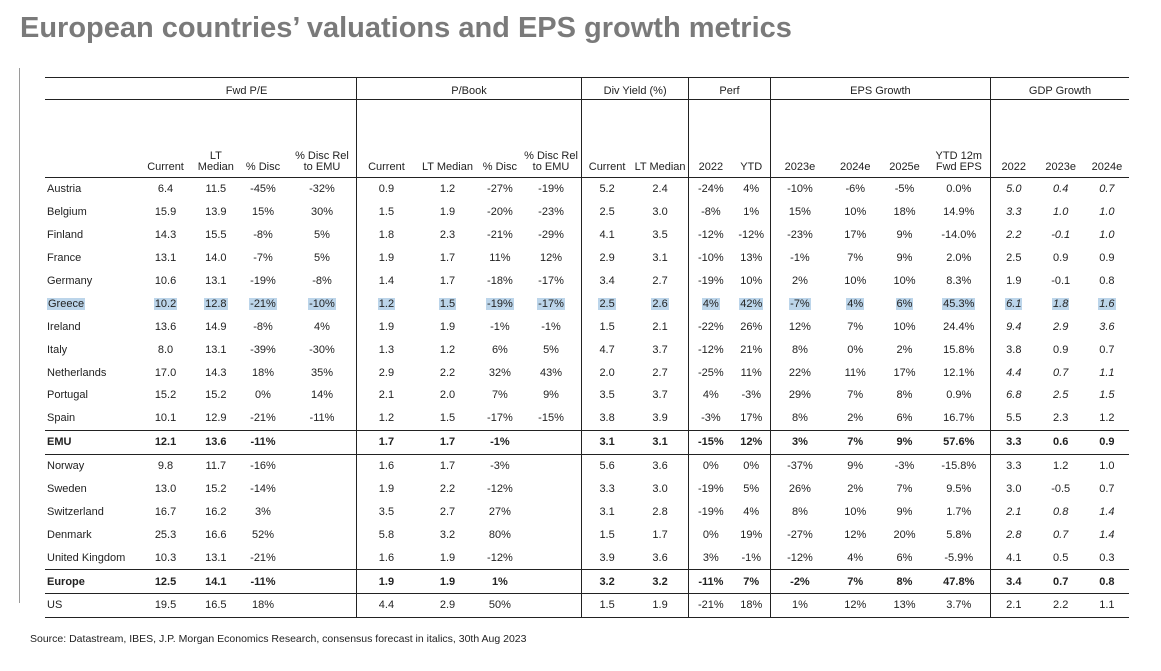  Describe the element at coordinates (607, 489) in the screenshot. I see `table-cell: 3.3` at that location.